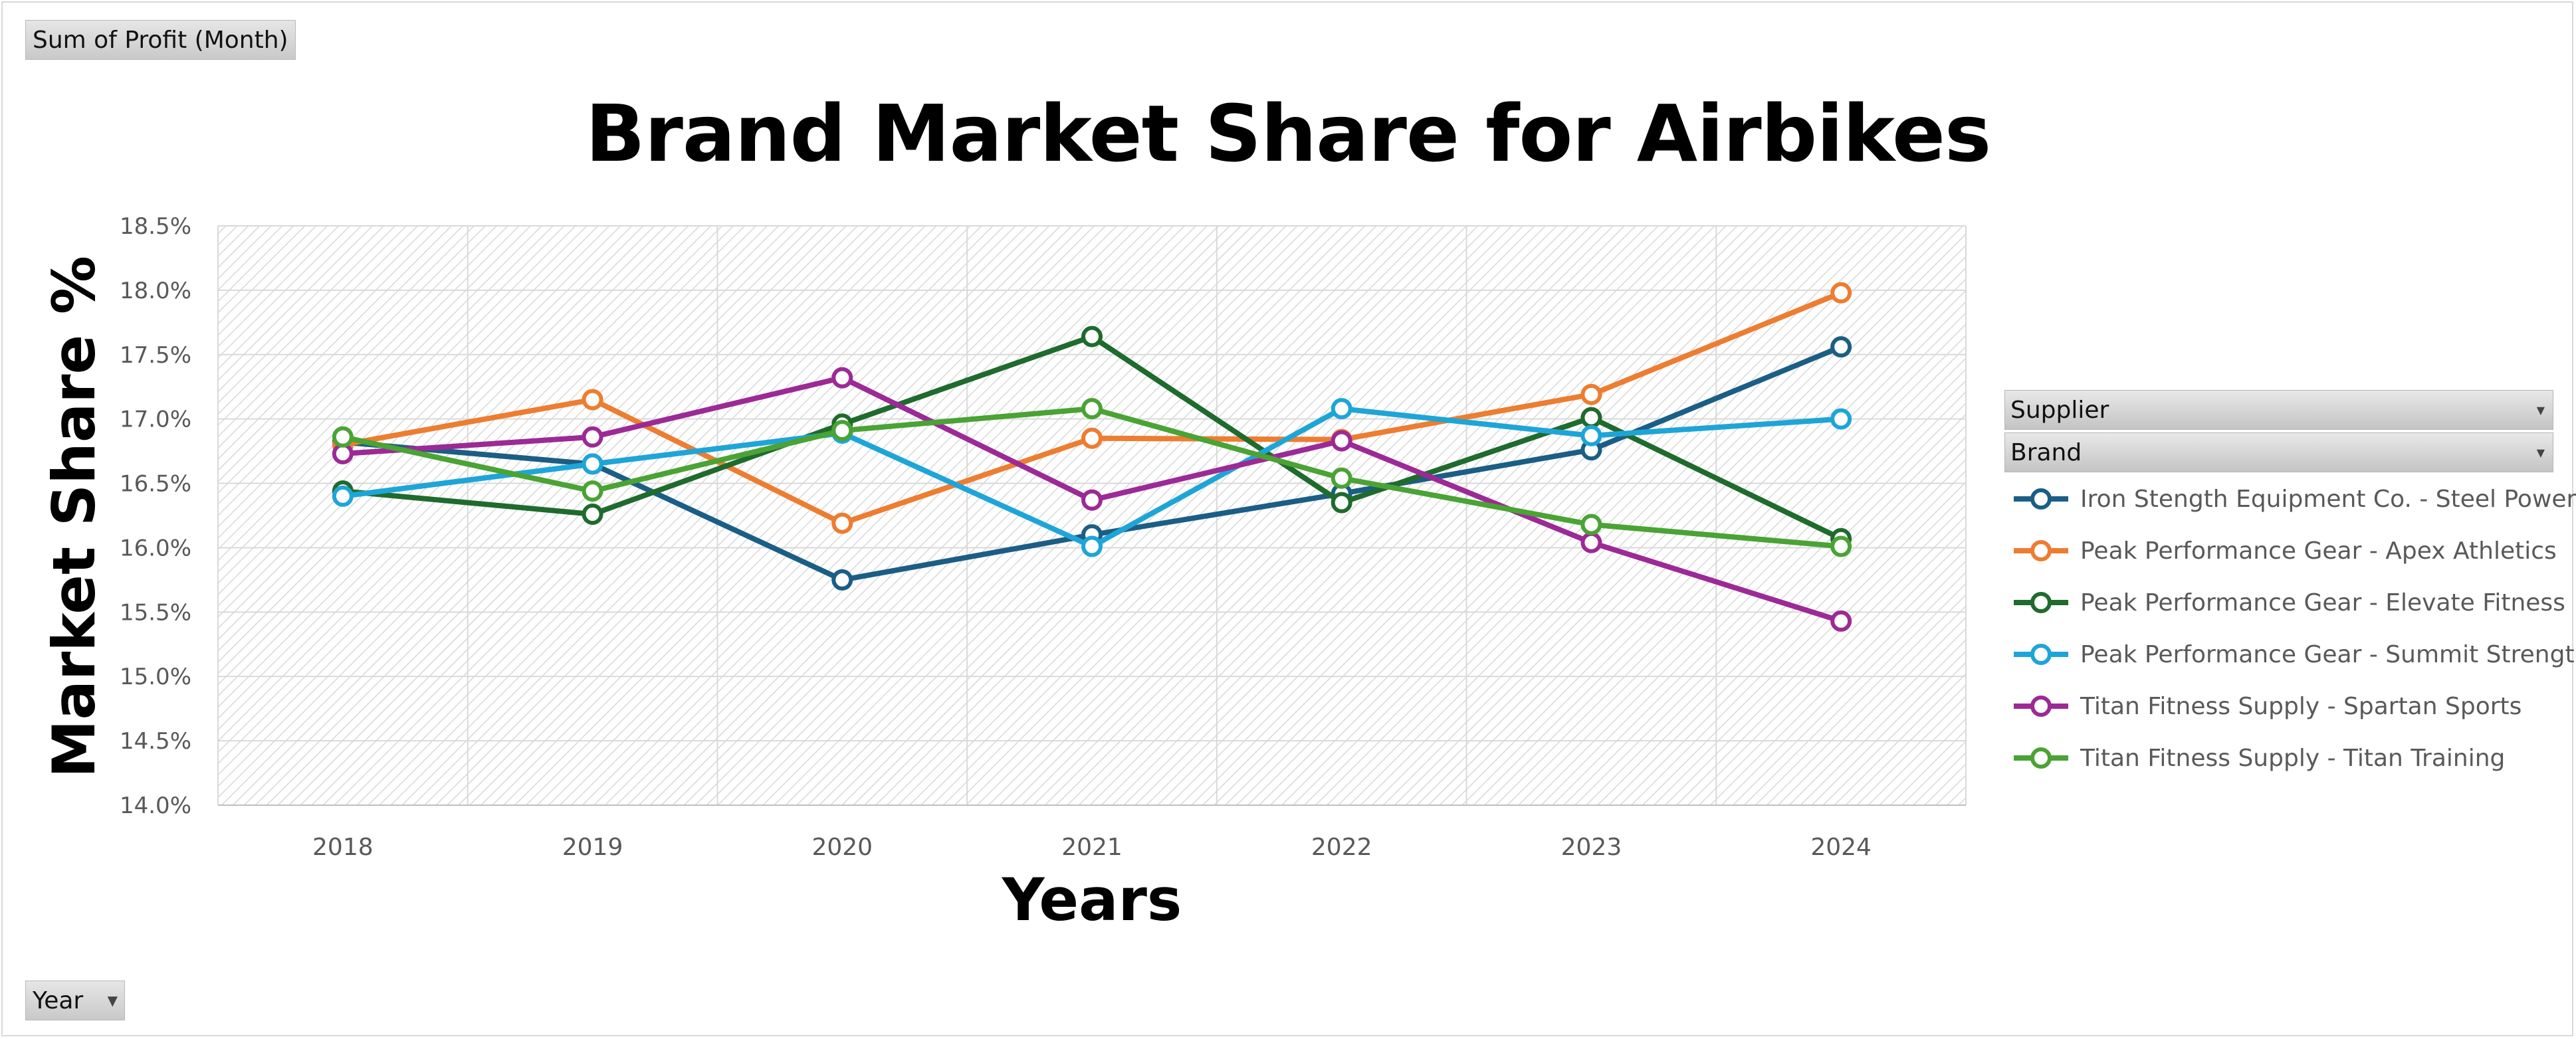 This screenshot has width=2576, height=1039. What do you see at coordinates (1092, 900) in the screenshot?
I see `x-axis-title: Years` at bounding box center [1092, 900].